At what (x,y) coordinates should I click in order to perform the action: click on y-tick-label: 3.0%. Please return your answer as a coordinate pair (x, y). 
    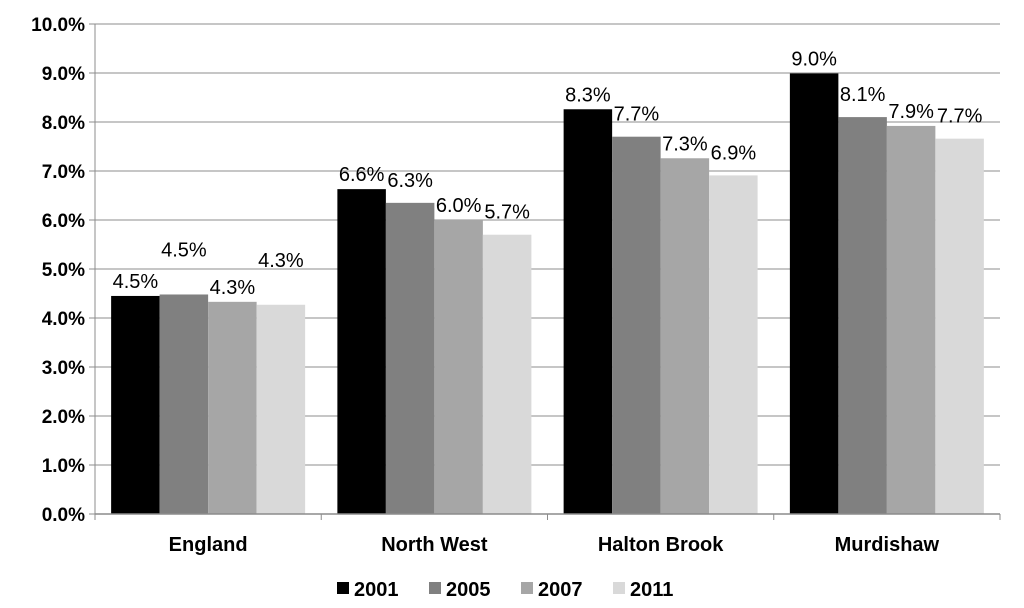
    Looking at the image, I should click on (63, 368).